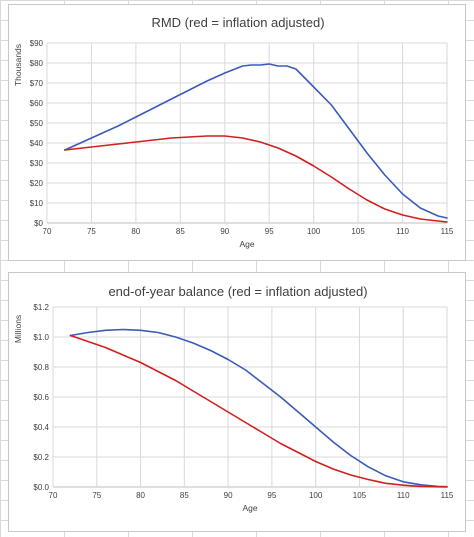 This screenshot has width=474, height=537. I want to click on rmd-y-tick-label: $40, so click(37, 143).